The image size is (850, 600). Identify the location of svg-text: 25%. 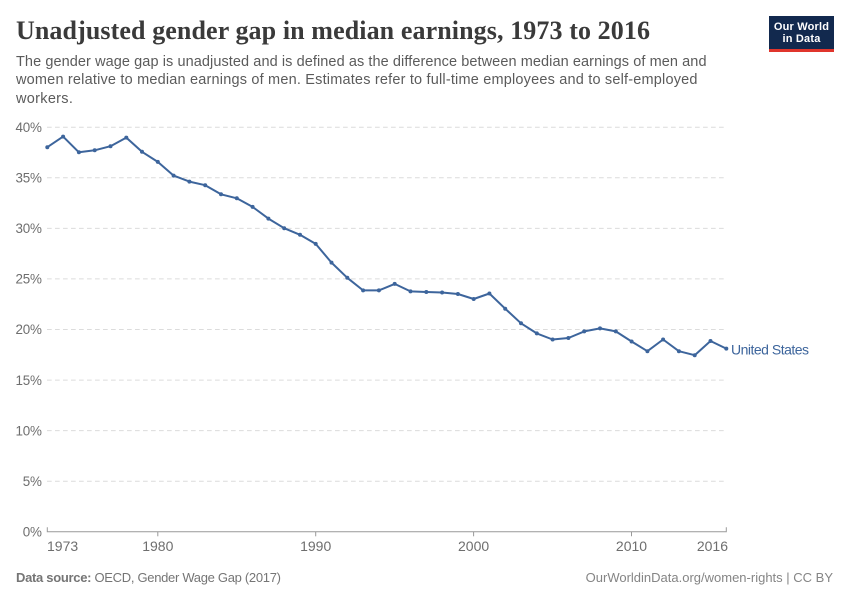
(28, 279).